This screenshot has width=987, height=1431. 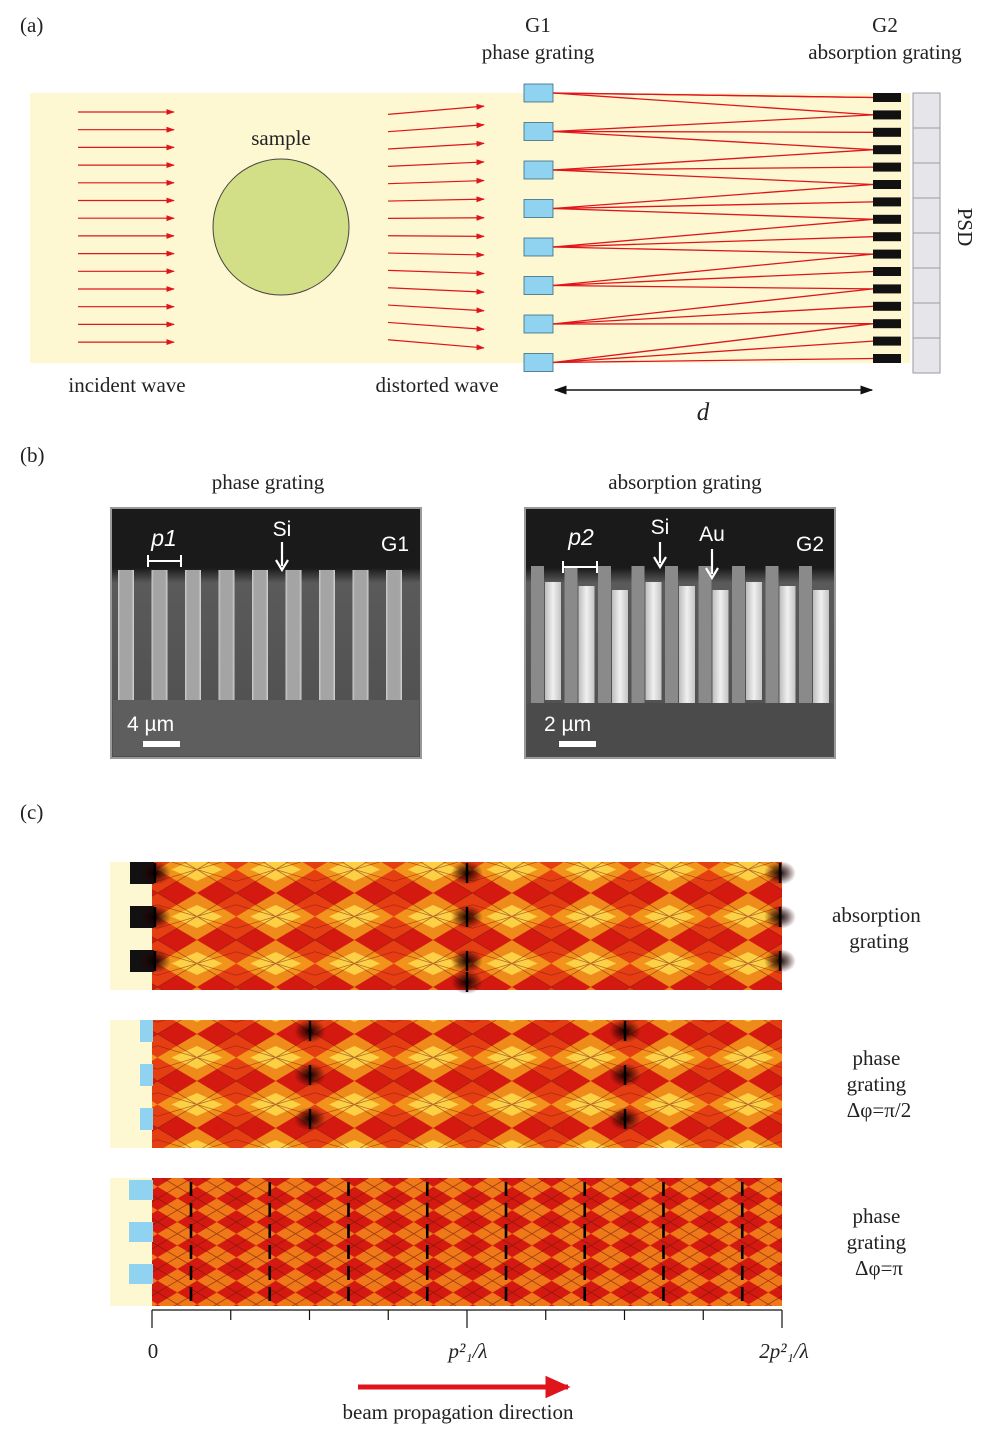 I want to click on row-label-phase-half-pi: phase grating Δφ=π/2, so click(x=879, y=1084).